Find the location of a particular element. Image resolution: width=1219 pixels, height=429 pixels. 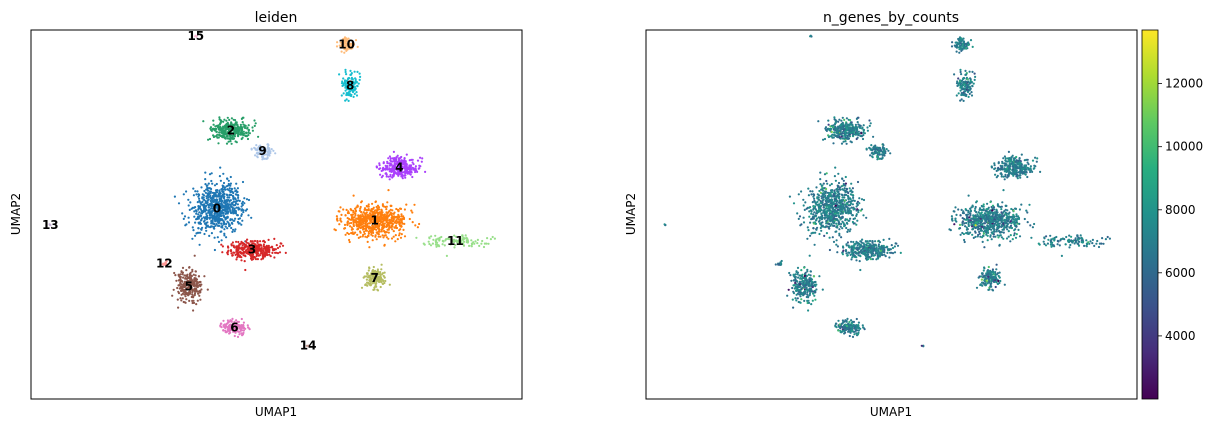

genes-title: n_genes_by_counts is located at coordinates (891, 18).